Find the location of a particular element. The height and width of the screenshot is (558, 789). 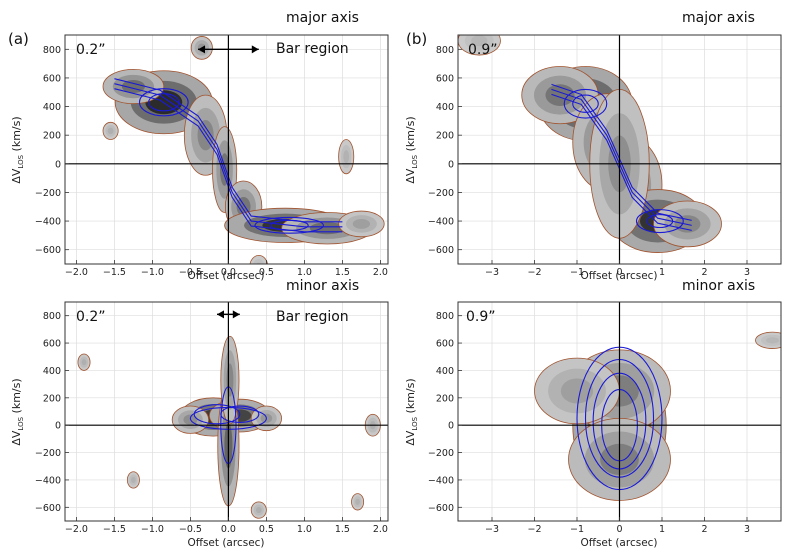

x-tick-labels: −3 −2 −1 0 1 2 3 is located at coordinates (617, 269).